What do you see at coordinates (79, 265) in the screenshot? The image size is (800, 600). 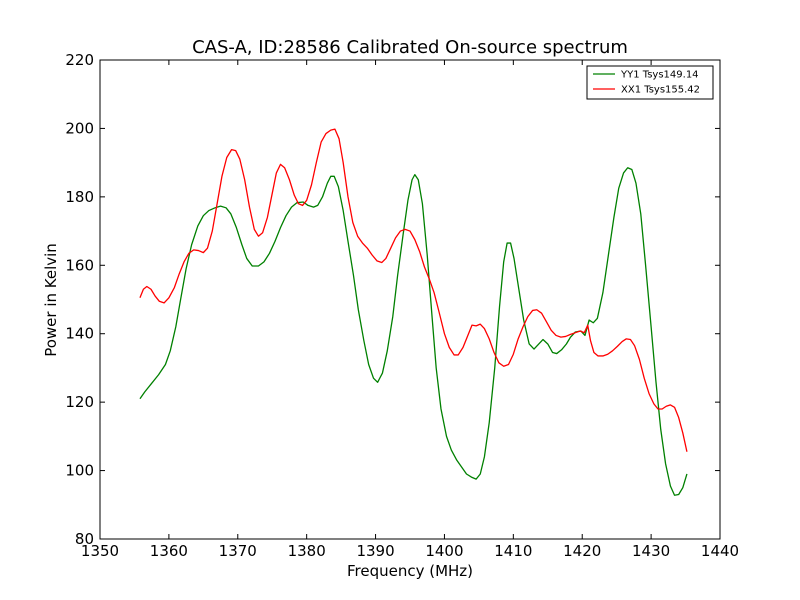 I see `y-tick-label: 160` at bounding box center [79, 265].